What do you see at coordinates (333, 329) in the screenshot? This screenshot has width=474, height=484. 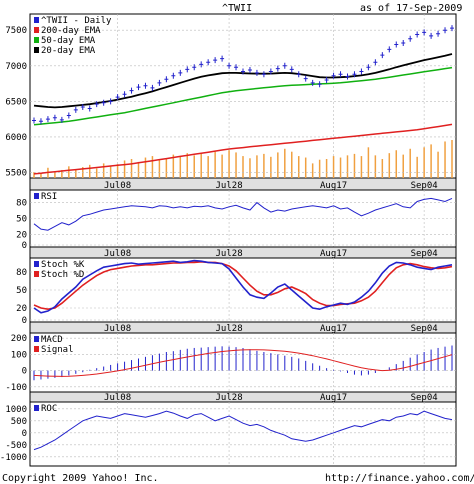 I see `stoch-date-tick-2: Aug17` at bounding box center [333, 329].